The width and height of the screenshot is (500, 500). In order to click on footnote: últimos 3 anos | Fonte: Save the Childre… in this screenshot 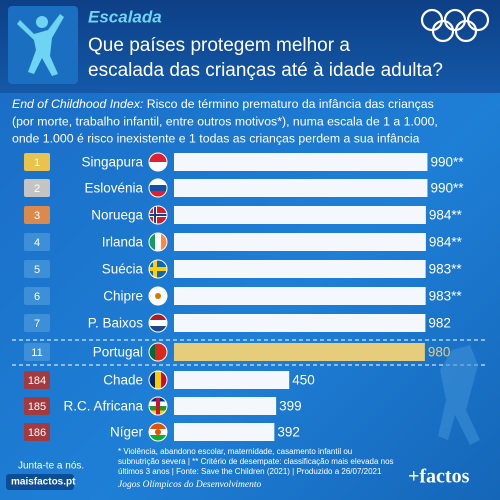, I will do `click(250, 471)`.